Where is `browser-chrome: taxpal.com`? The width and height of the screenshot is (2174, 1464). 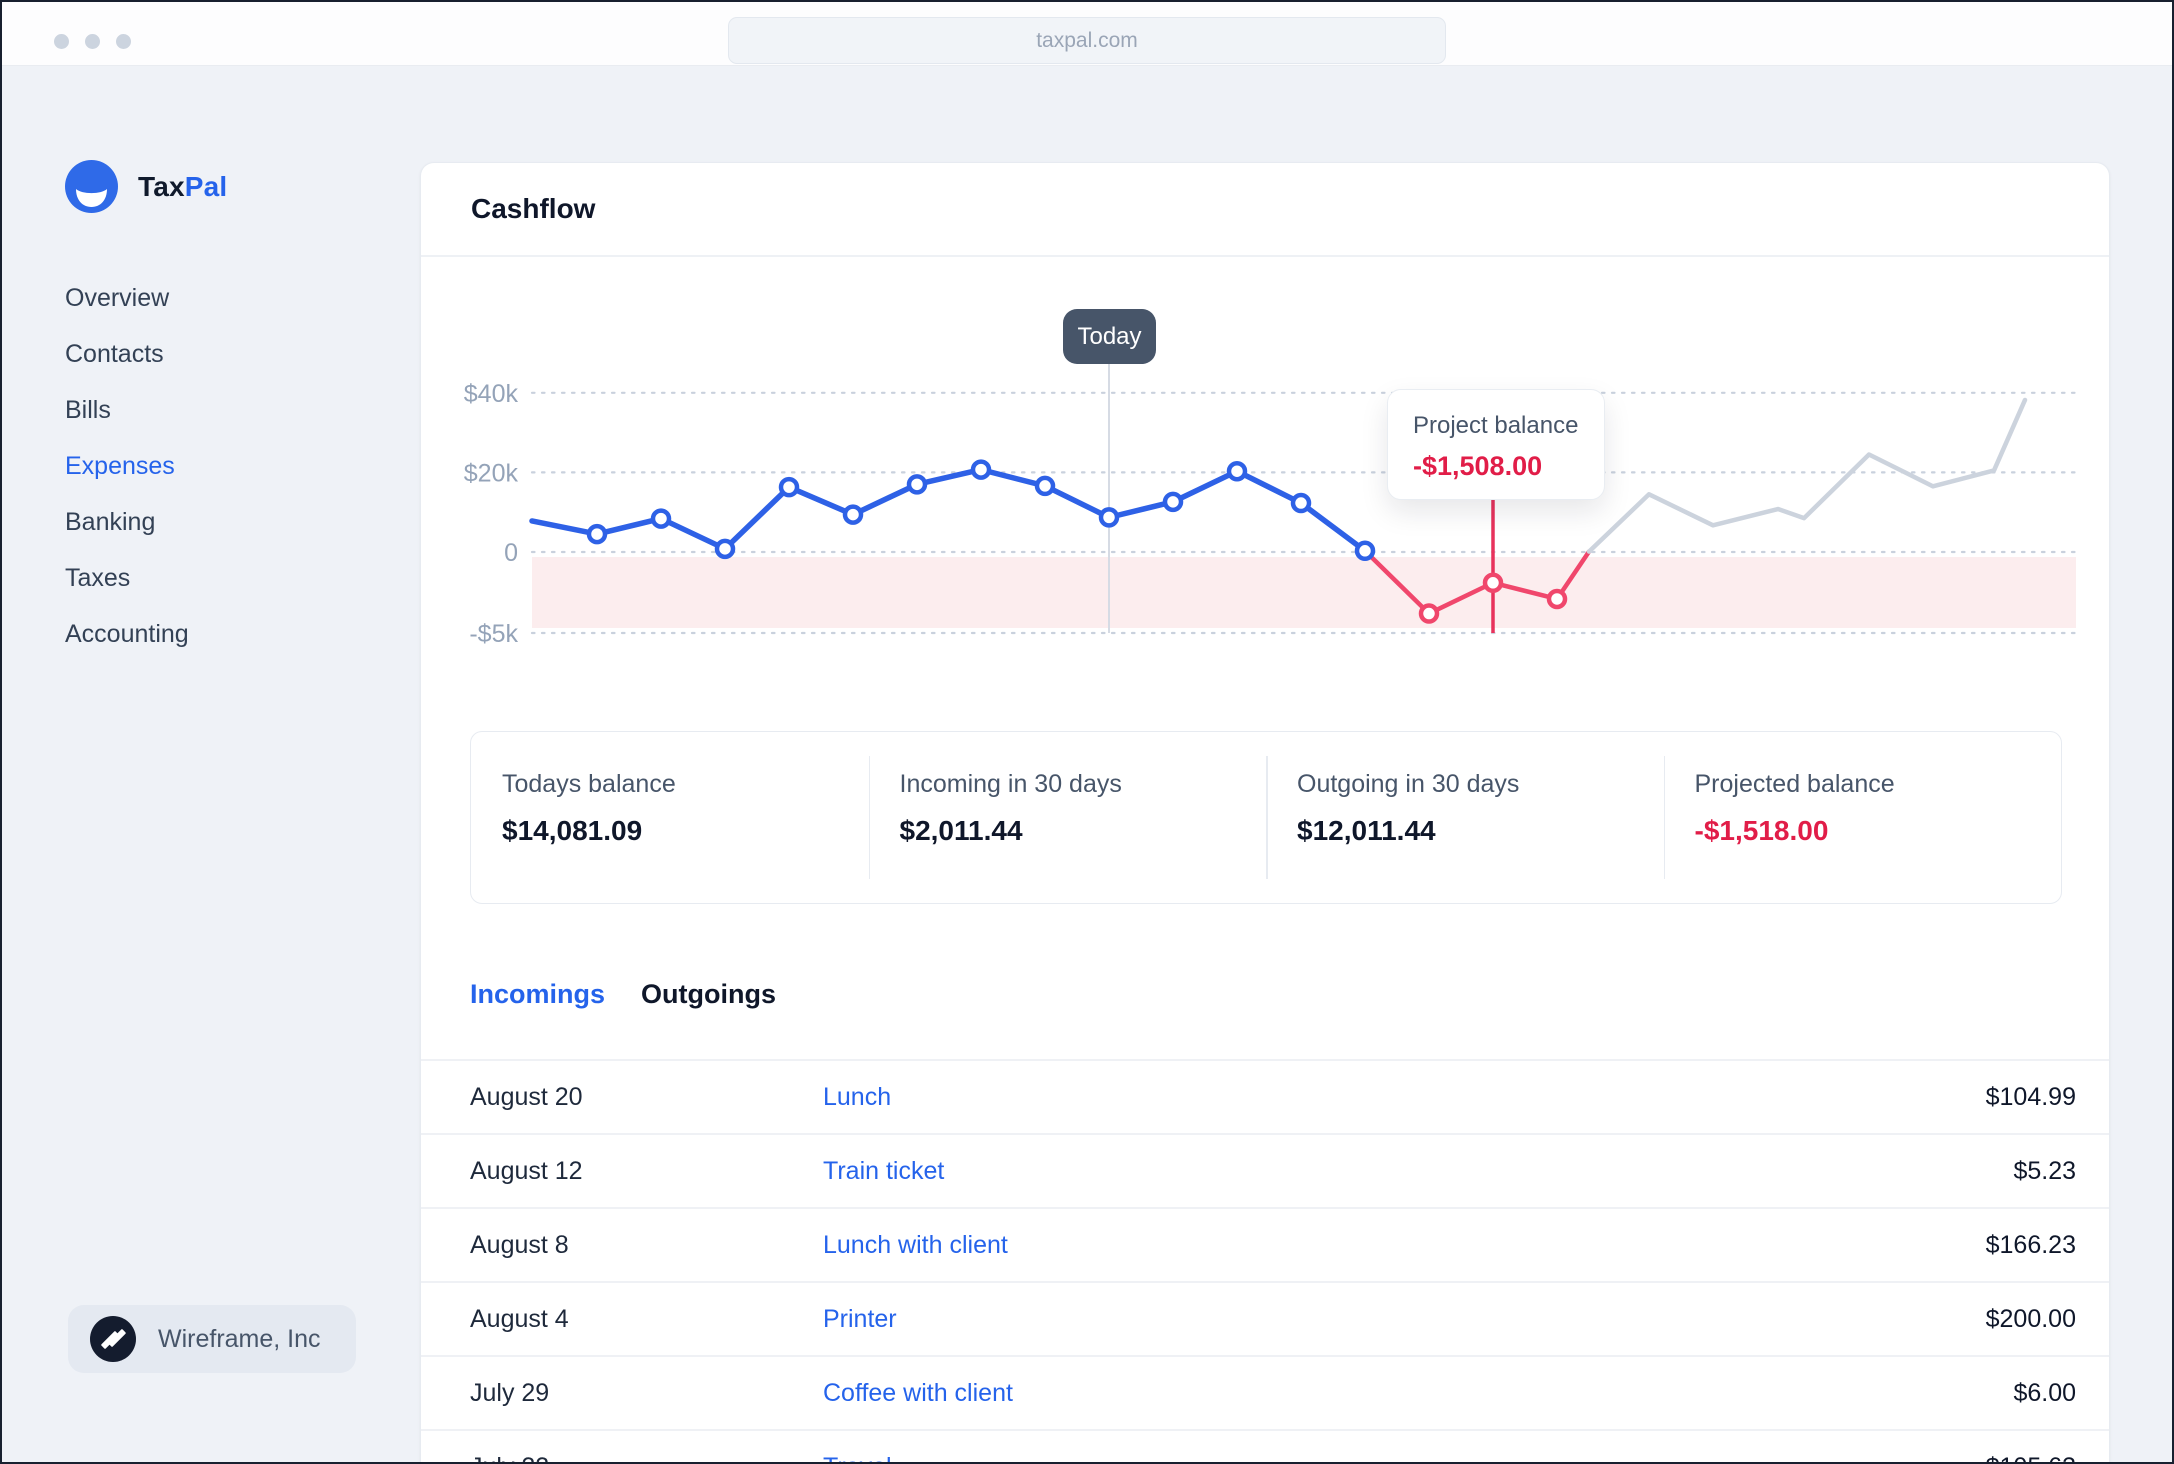
browser-chrome: taxpal.com is located at coordinates (1087, 33).